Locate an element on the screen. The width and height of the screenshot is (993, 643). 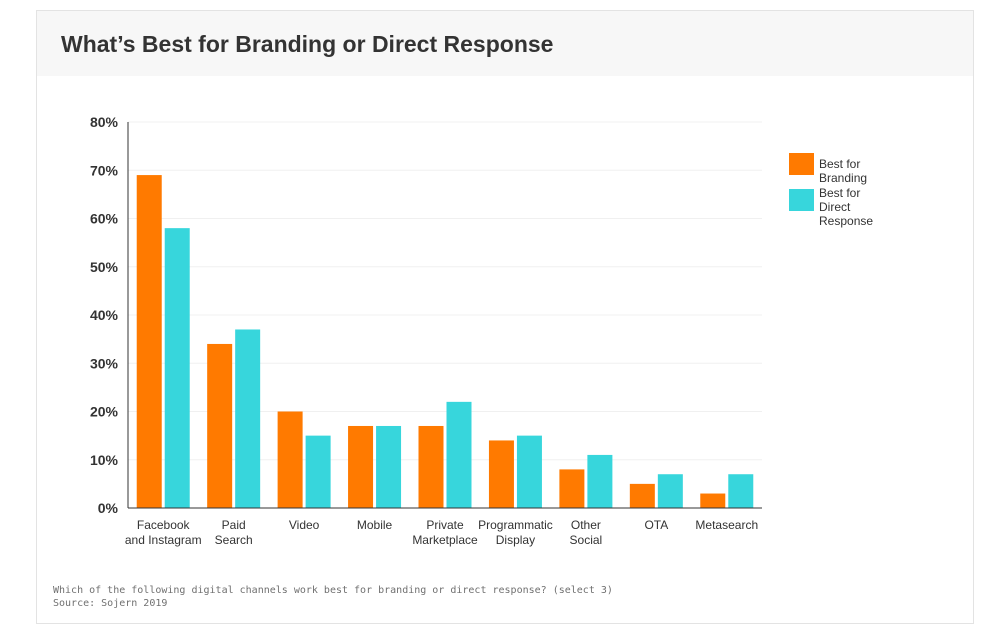
y-tick-label: 10% is located at coordinates (104, 460).